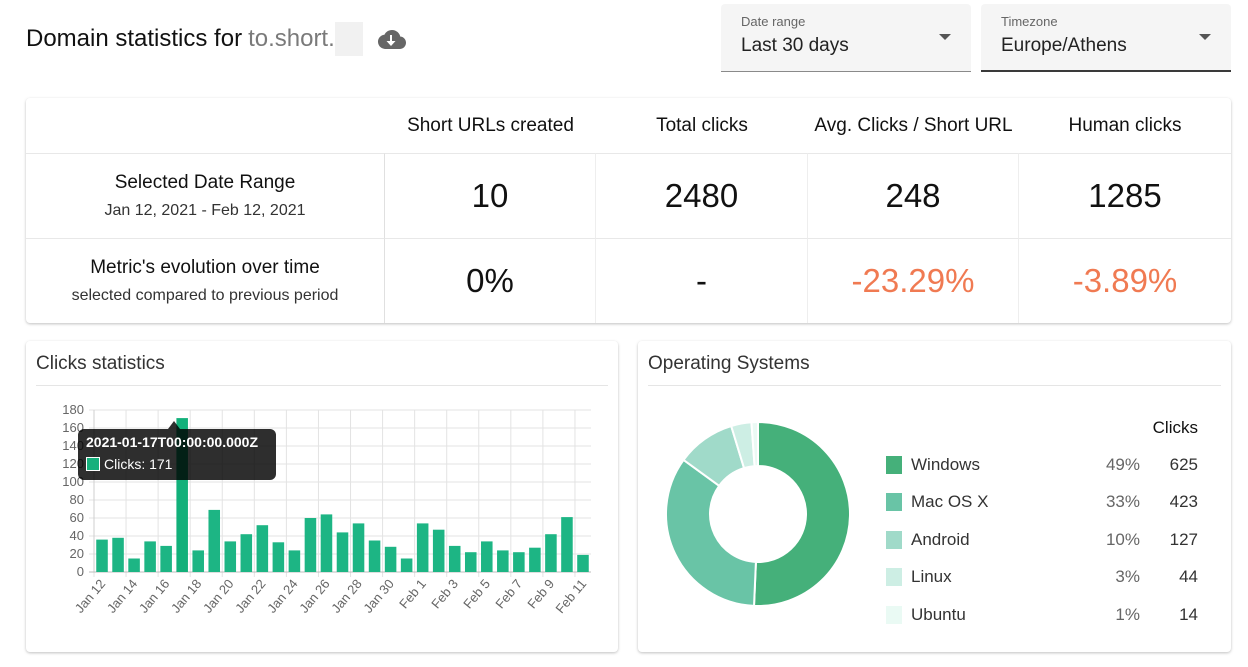 The width and height of the screenshot is (1248, 667). What do you see at coordinates (172, 442) in the screenshot?
I see `tooltip-title: 2021-01-17T00:00:00.000Z` at bounding box center [172, 442].